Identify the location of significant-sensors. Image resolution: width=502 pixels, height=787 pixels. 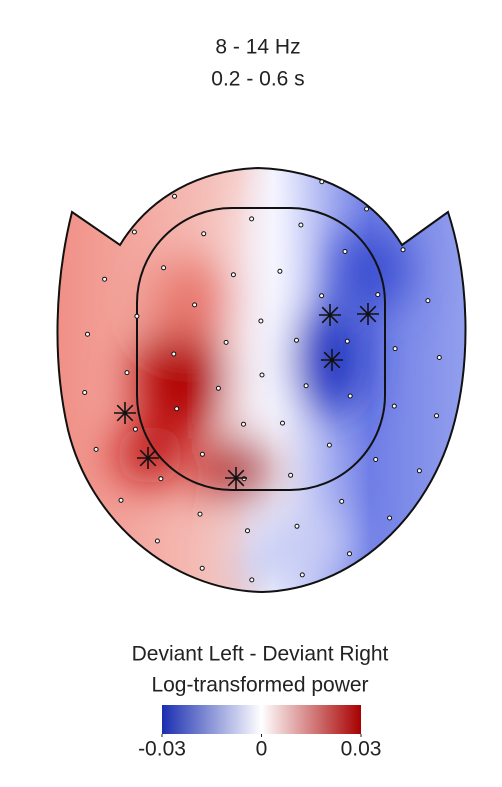
(246, 396).